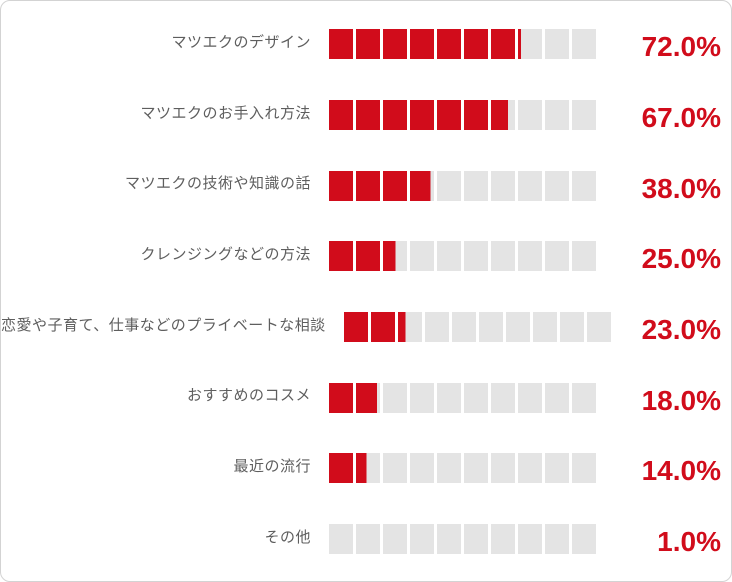 The image size is (732, 582). What do you see at coordinates (681, 400) in the screenshot?
I see `value-label: 18.0%` at bounding box center [681, 400].